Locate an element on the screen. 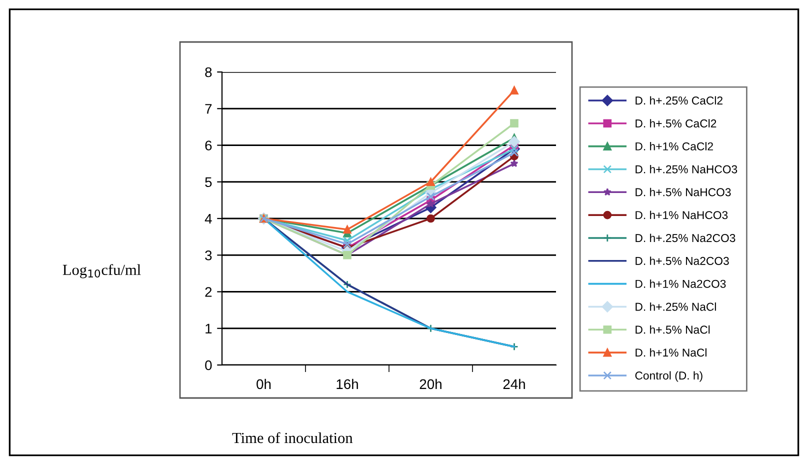  y-tick-label: 8 is located at coordinates (208, 72).